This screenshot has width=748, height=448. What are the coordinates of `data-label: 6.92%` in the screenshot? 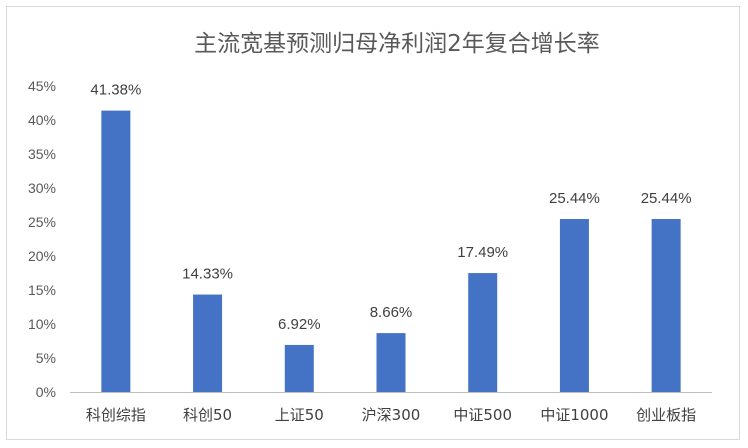 It's located at (299, 324).